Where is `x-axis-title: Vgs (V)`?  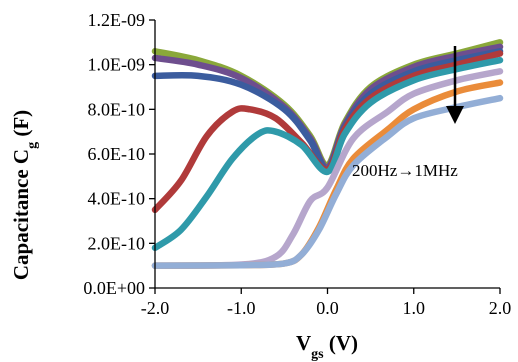 x-axis-title: Vgs (V) is located at coordinates (327, 346).